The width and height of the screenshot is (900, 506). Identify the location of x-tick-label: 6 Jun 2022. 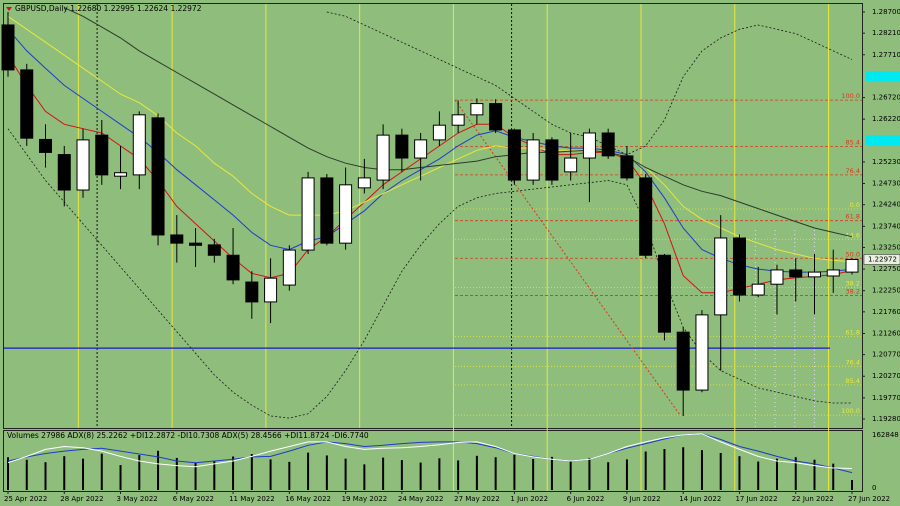
(586, 499).